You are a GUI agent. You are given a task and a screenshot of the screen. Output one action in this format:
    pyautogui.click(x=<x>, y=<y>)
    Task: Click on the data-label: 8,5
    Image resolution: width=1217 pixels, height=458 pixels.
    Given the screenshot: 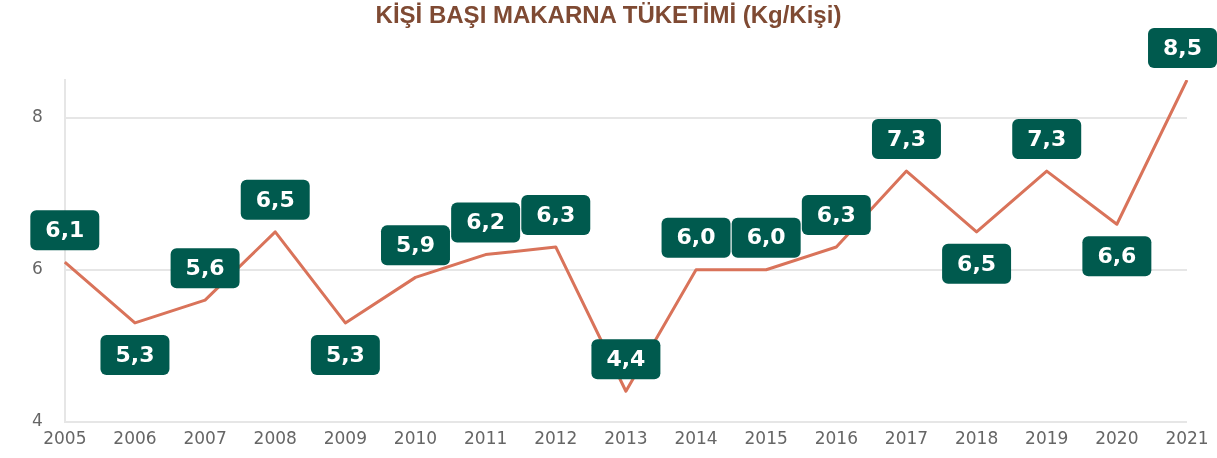 What is the action you would take?
    pyautogui.click(x=1183, y=47)
    